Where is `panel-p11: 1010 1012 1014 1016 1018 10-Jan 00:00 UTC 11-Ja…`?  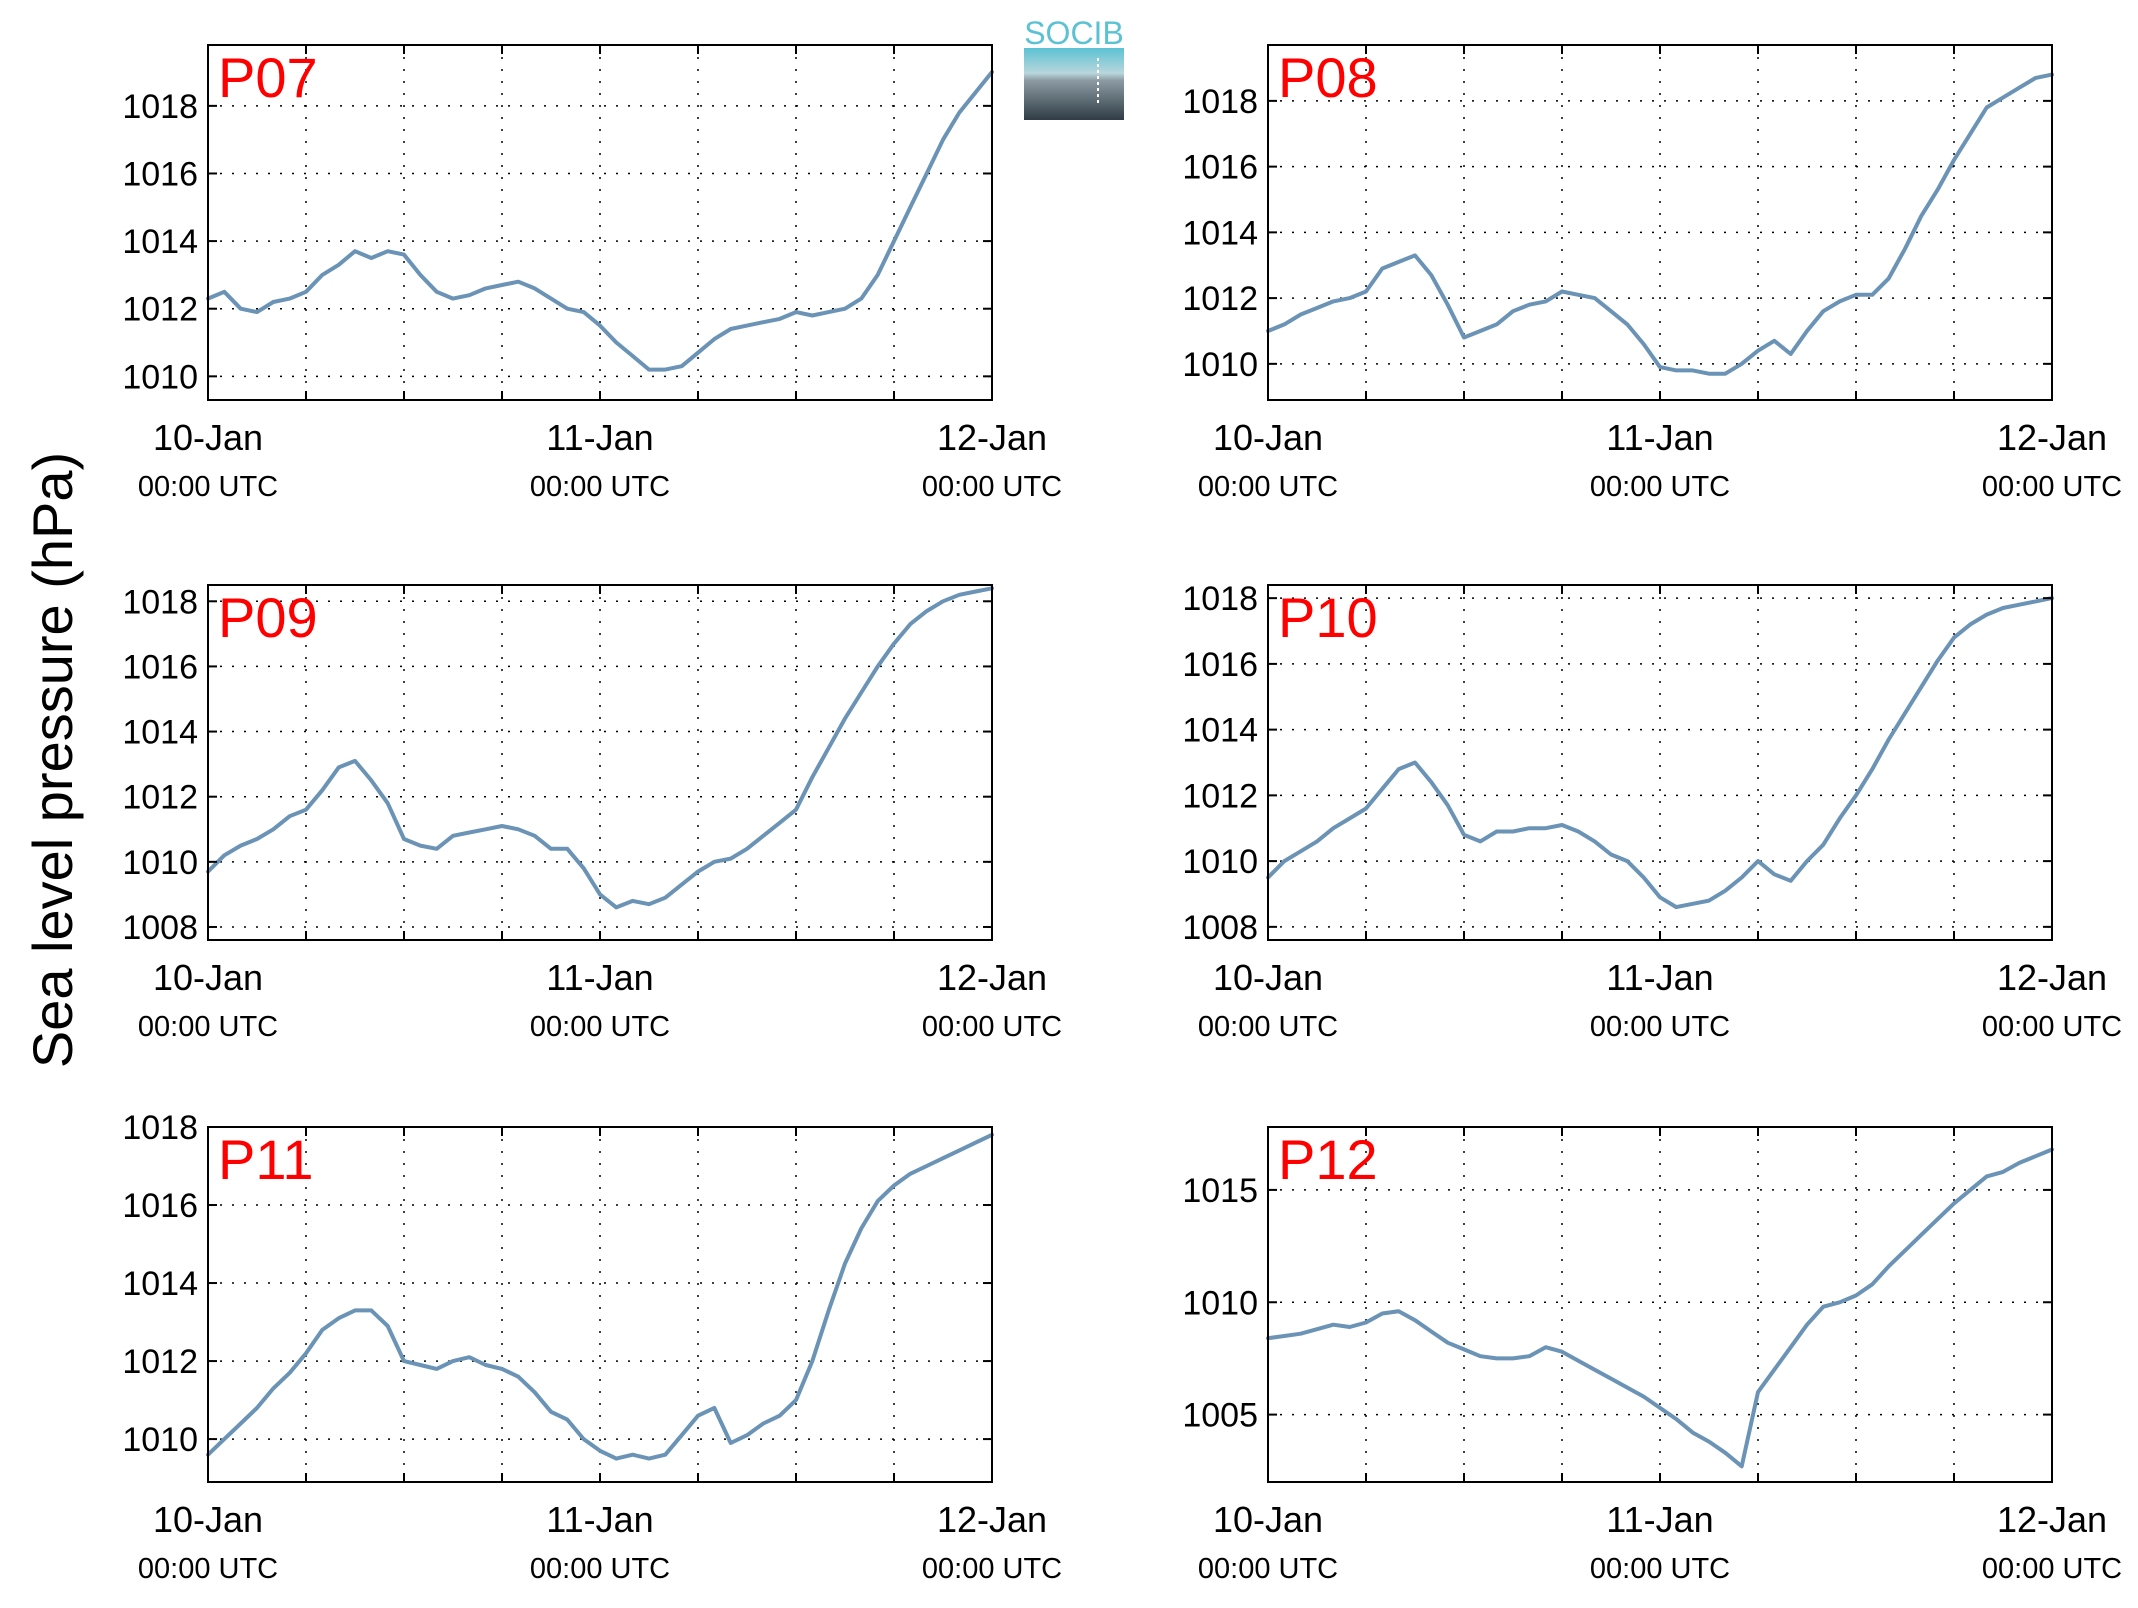 panel-p11: 1010 1012 1014 1016 1018 10-Jan 00:00 UTC 11-Ja… is located at coordinates (592, 1347).